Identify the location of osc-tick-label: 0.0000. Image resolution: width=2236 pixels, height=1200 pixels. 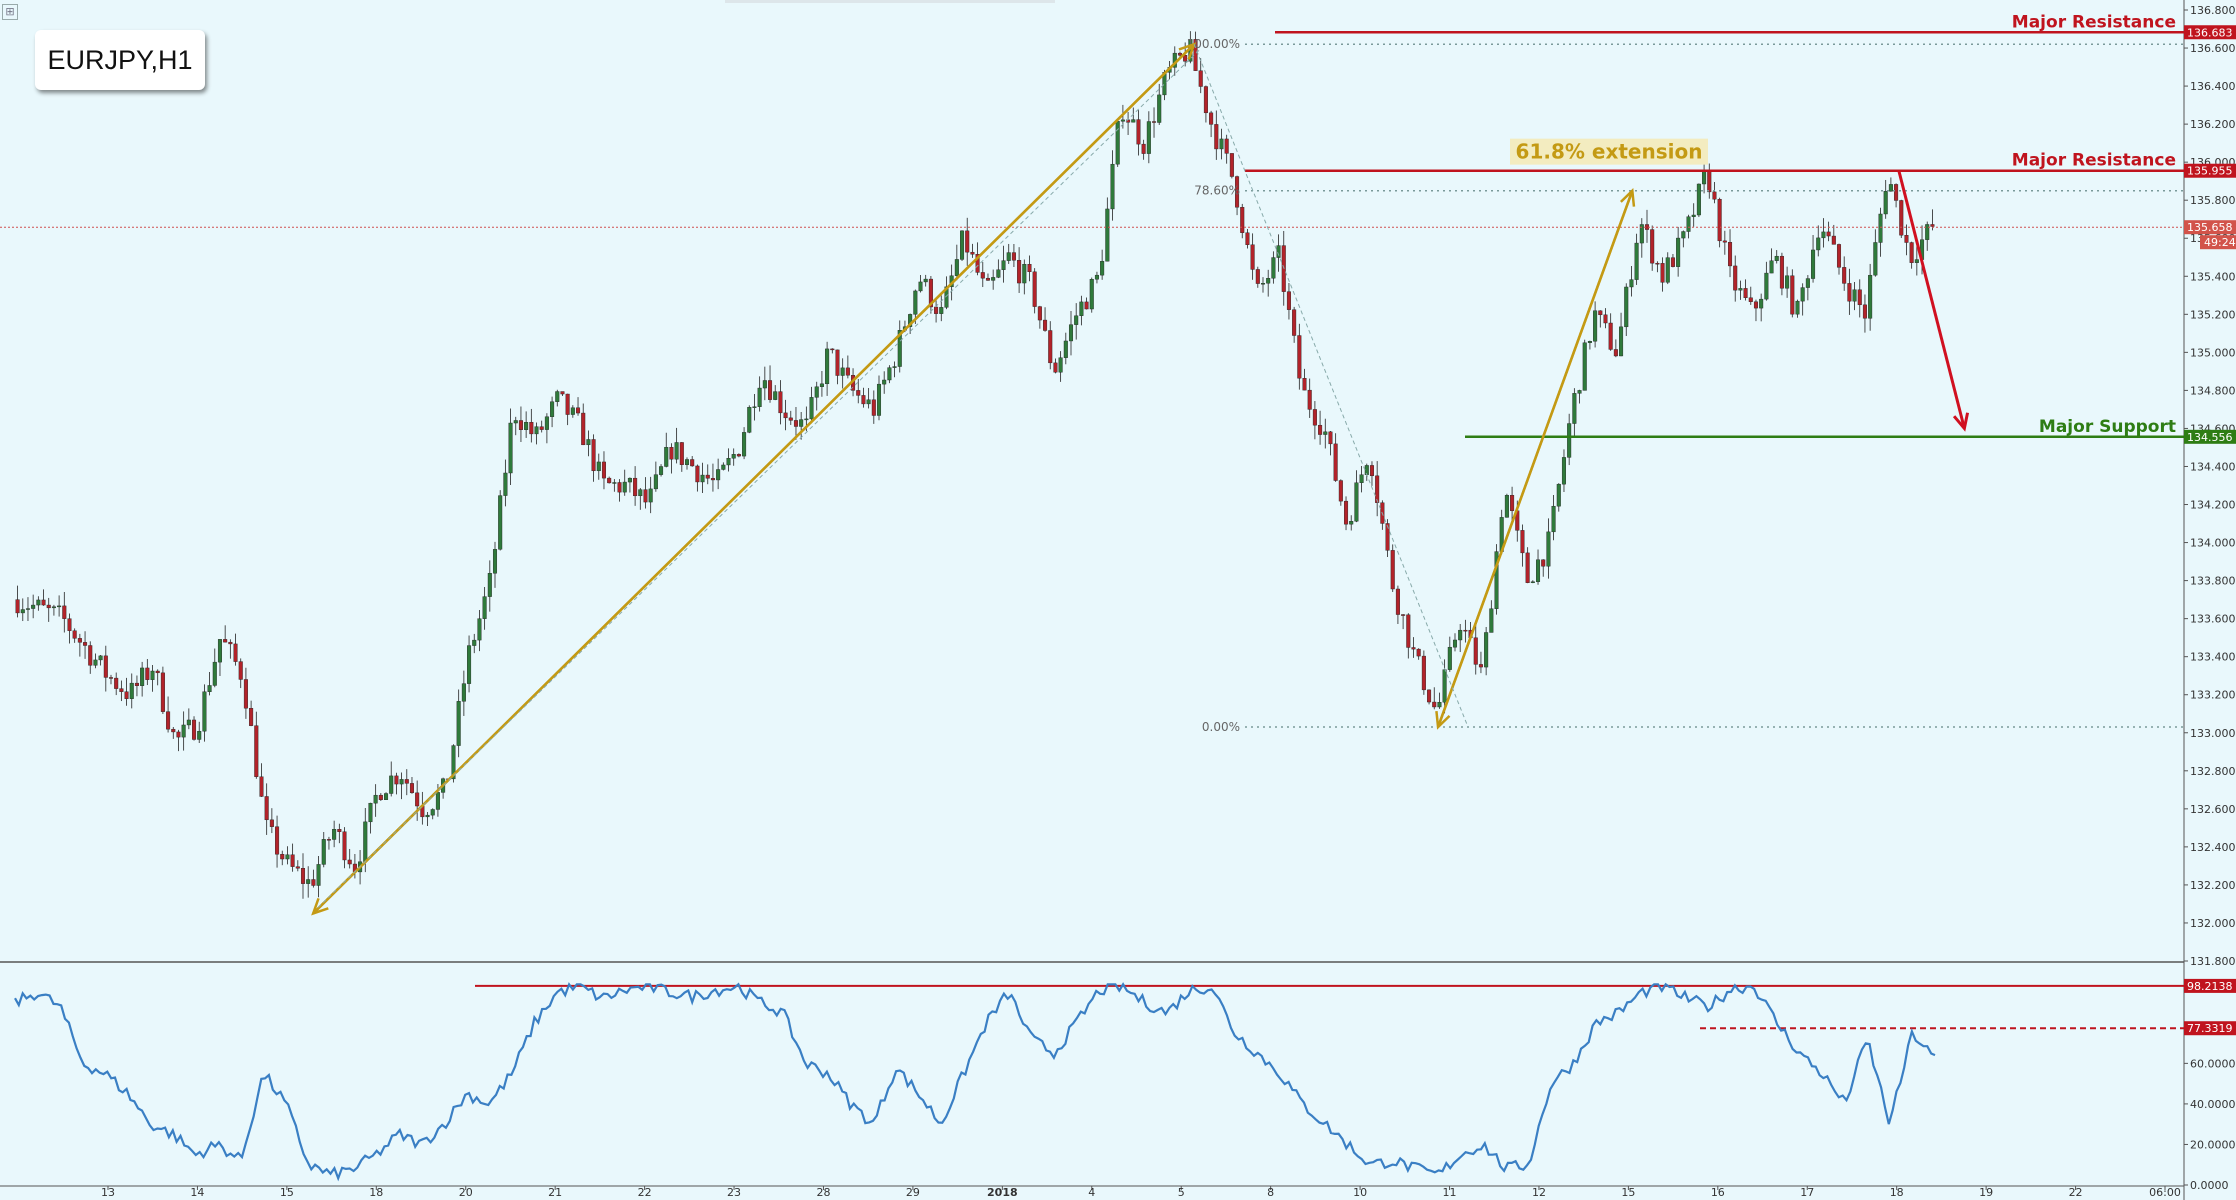
(2209, 1185).